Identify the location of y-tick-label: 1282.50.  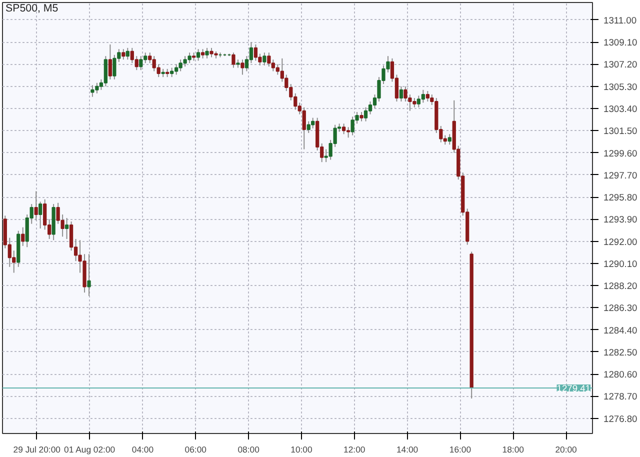
(621, 352).